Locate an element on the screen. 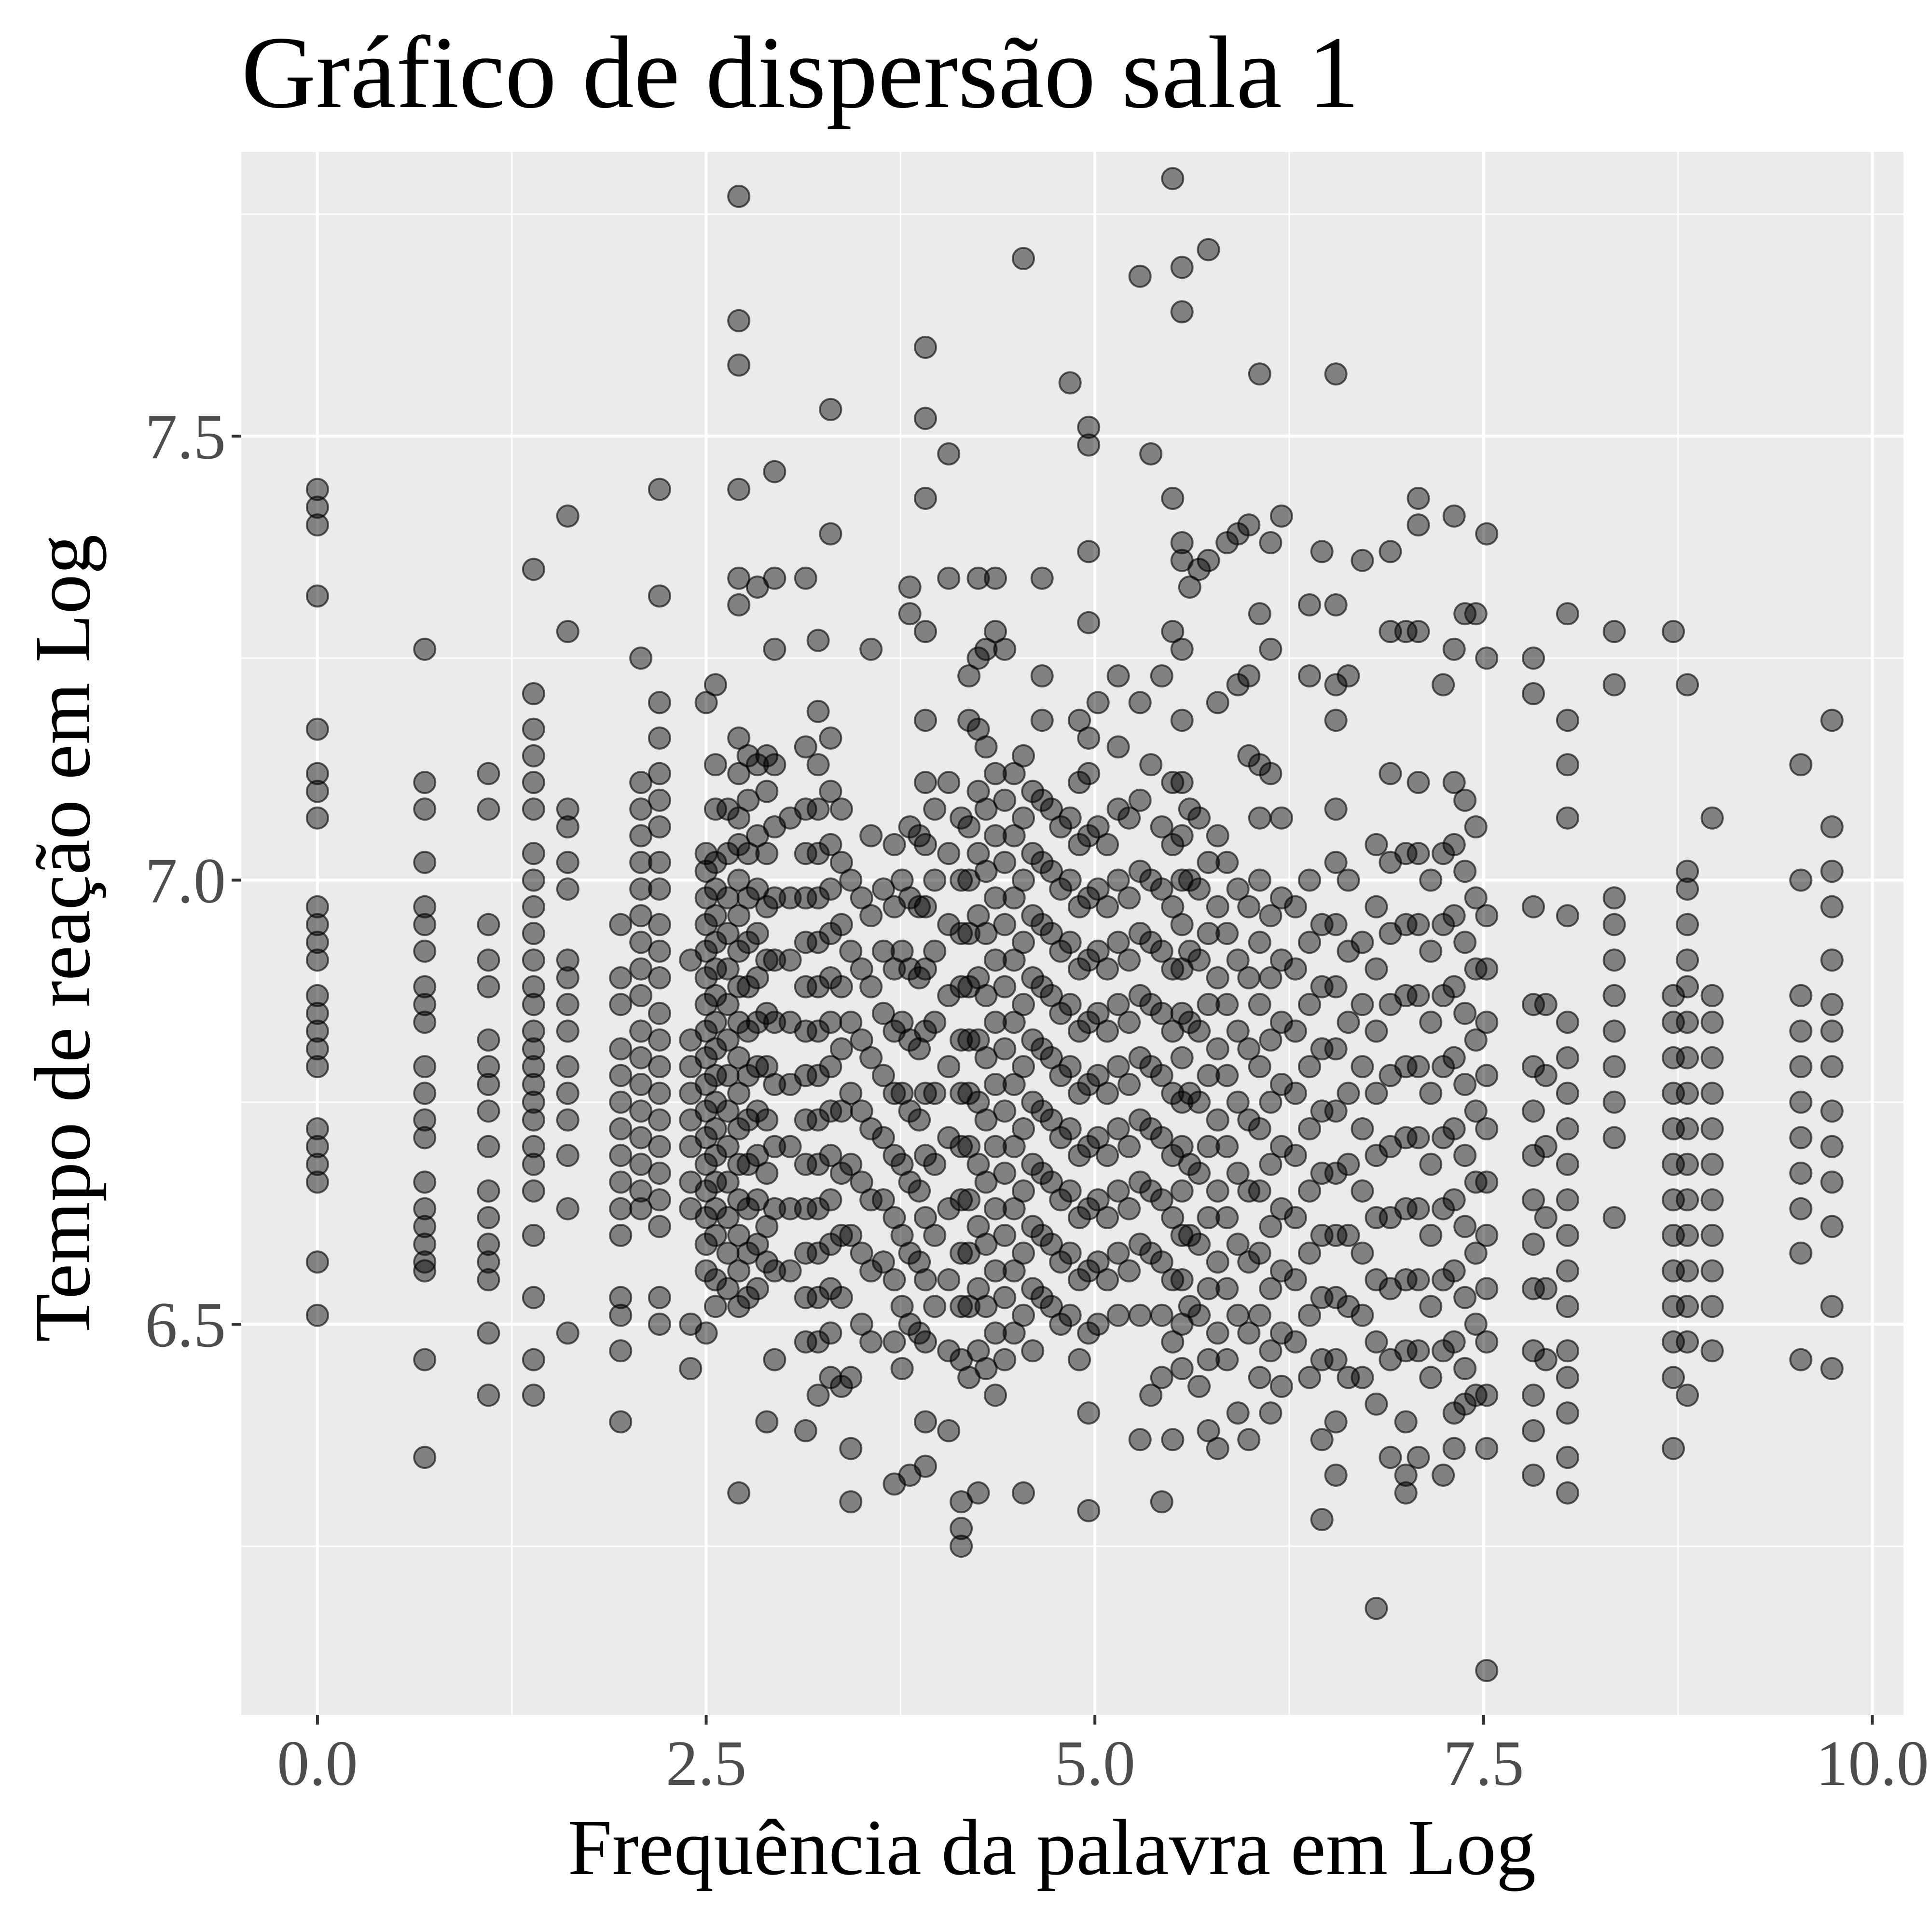 The width and height of the screenshot is (1930, 1932). y-tick-label: 6.5 is located at coordinates (185, 1324).